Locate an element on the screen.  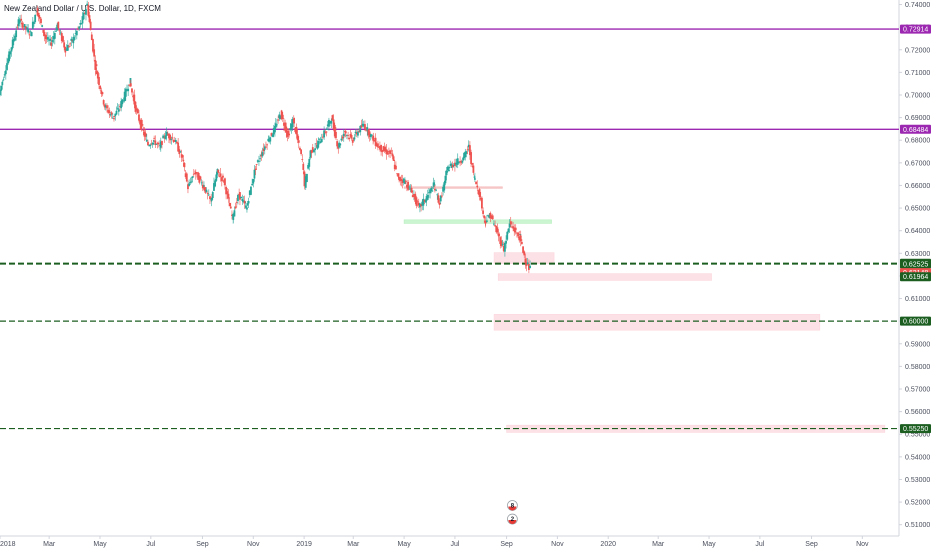
y-tick-label: 0.61000 is located at coordinates (917, 299).